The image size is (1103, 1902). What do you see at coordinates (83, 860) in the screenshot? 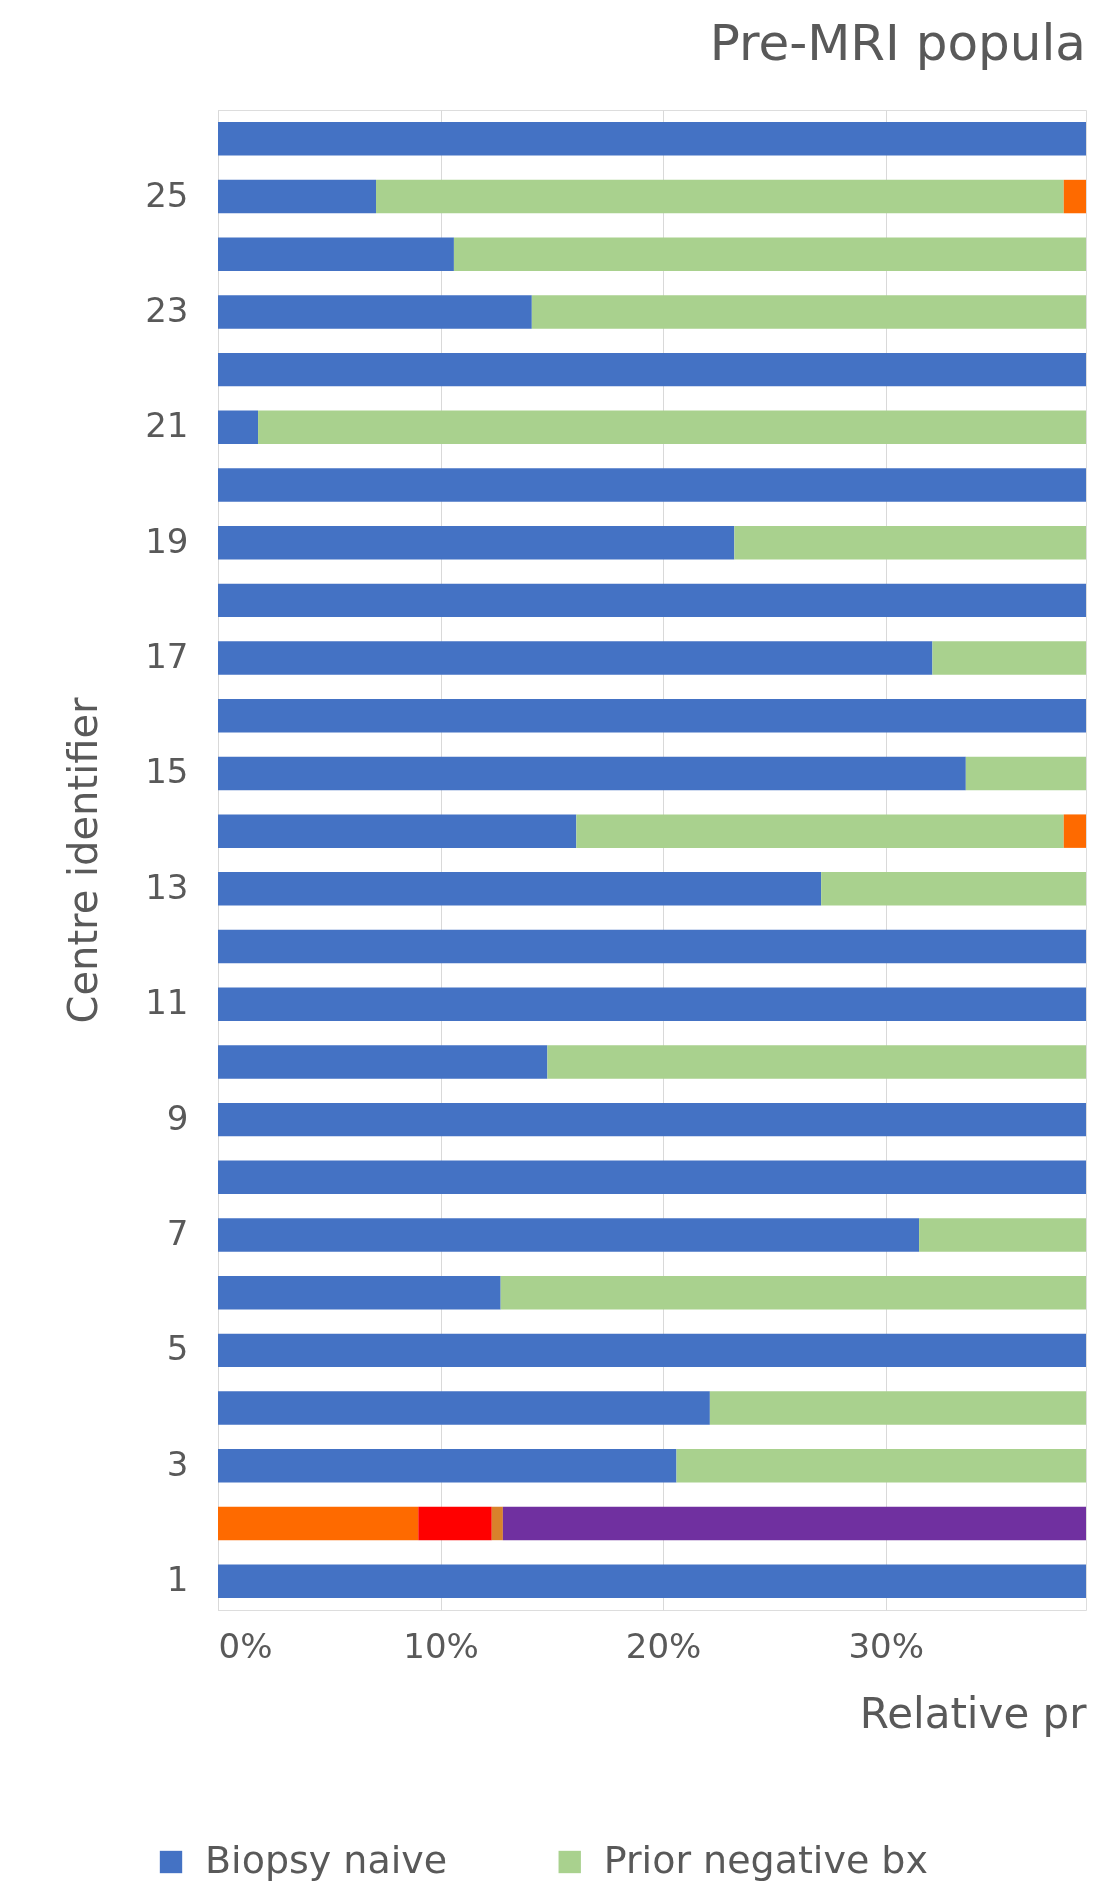
I see `y-axis-title: Centre identifier` at bounding box center [83, 860].